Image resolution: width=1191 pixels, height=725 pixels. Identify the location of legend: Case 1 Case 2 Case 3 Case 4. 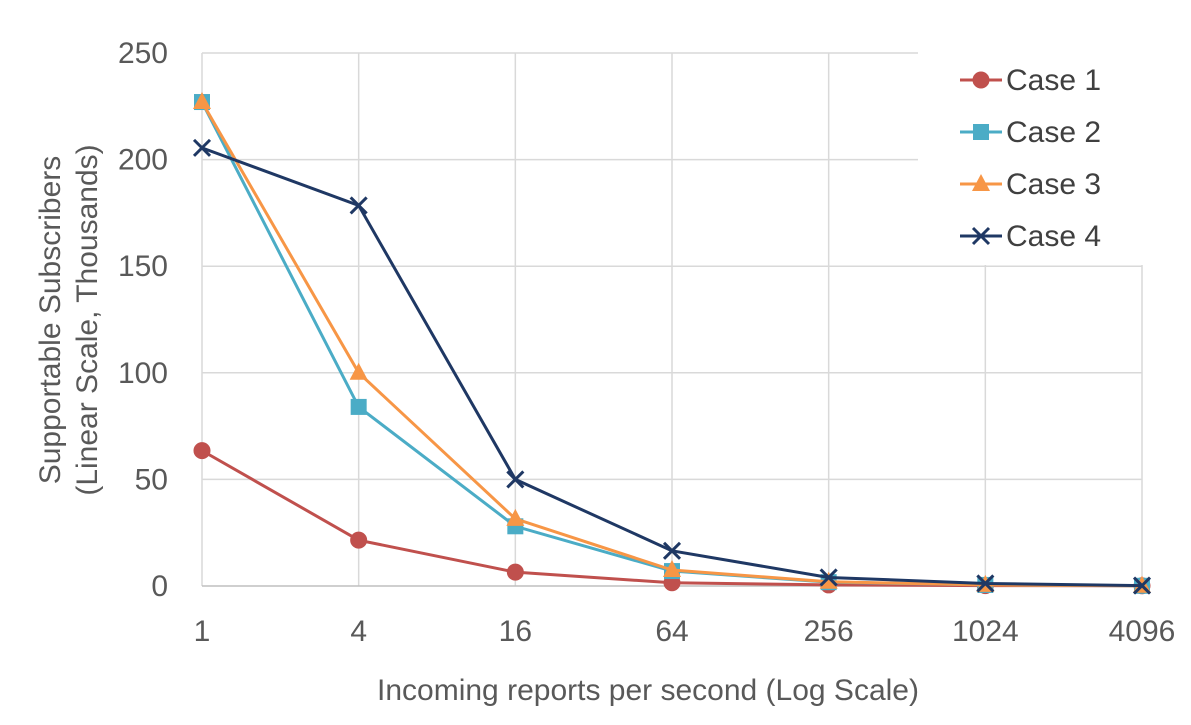
(1043, 157).